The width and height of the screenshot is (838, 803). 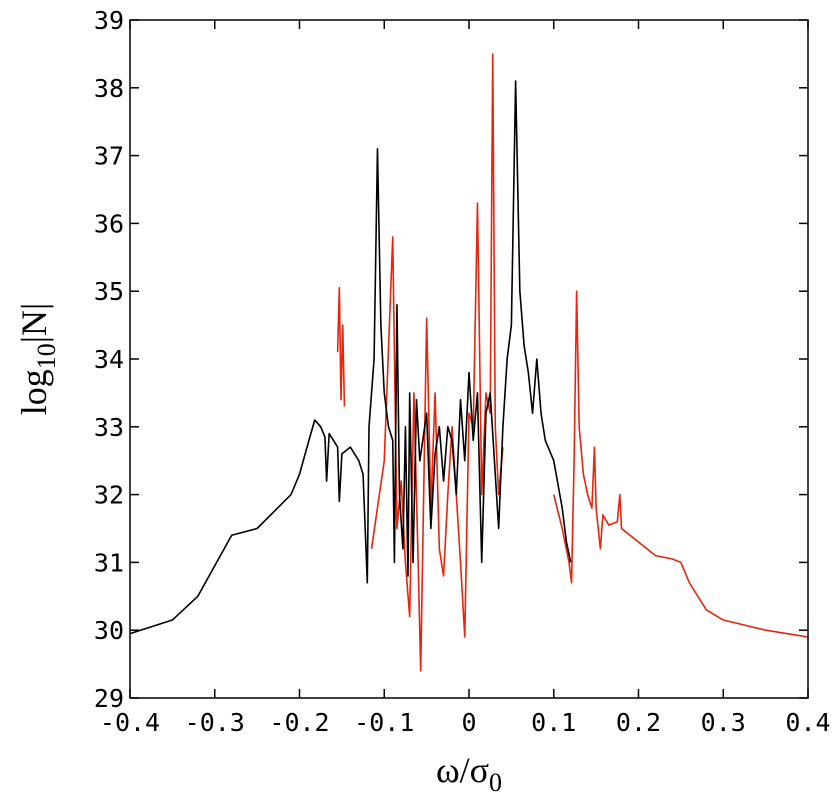 What do you see at coordinates (46, 356) in the screenshot?
I see `y-axis-label-sub: 10` at bounding box center [46, 356].